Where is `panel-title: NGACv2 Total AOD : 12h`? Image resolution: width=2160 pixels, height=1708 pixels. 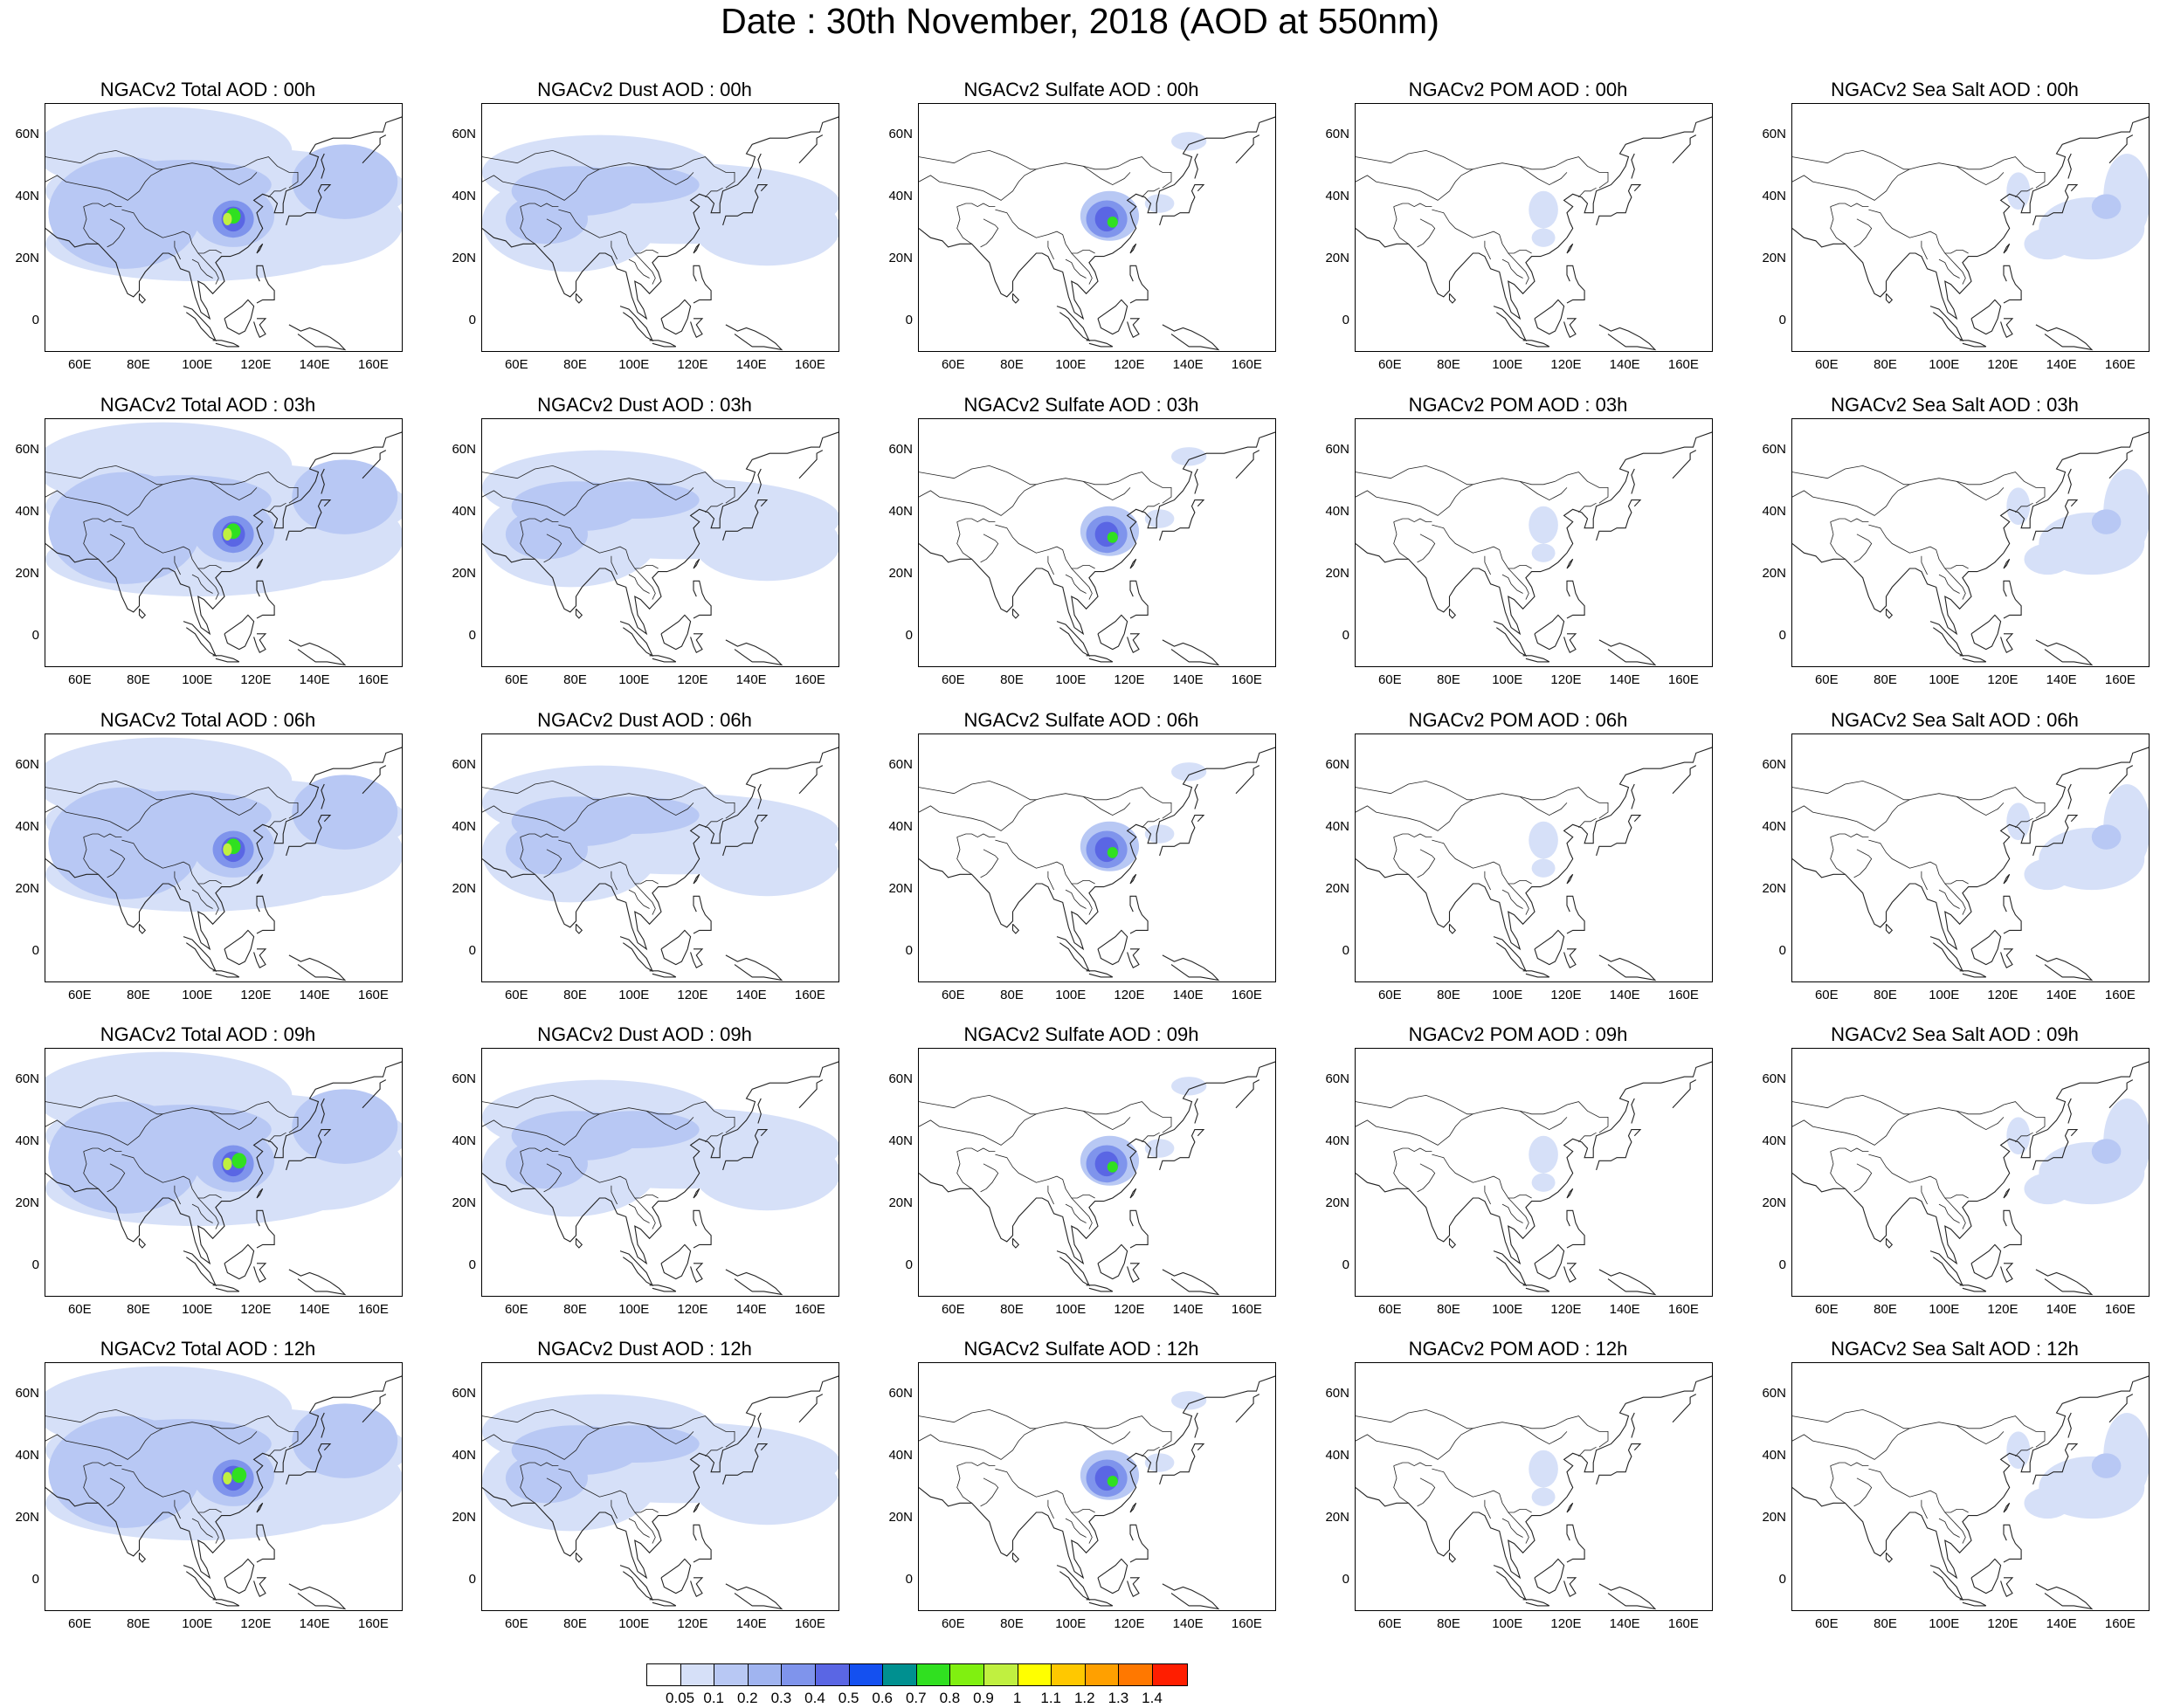 panel-title: NGACv2 Total AOD : 12h is located at coordinates (208, 1349).